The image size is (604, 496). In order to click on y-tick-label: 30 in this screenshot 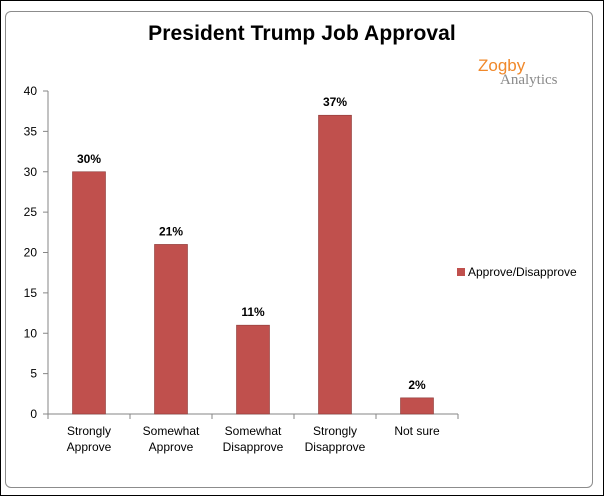, I will do `click(31, 172)`.